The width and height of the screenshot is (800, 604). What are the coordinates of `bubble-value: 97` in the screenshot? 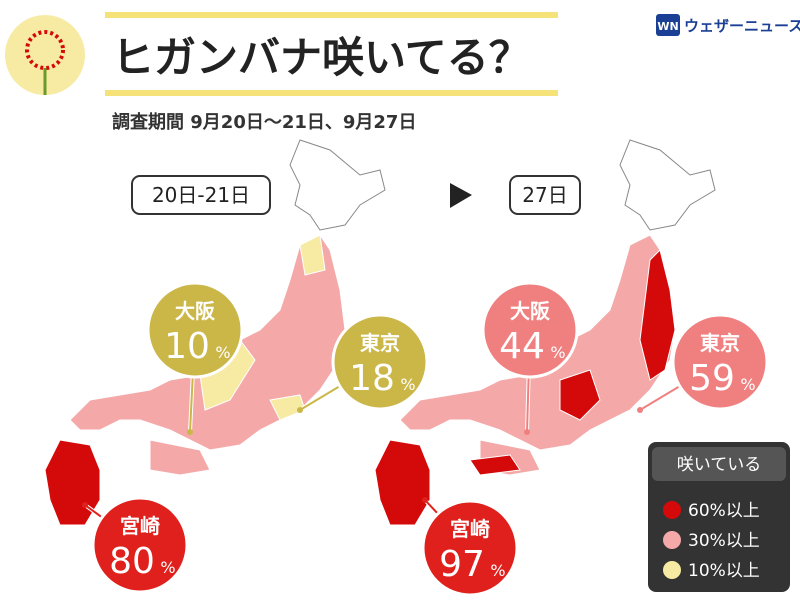 It's located at (462, 564).